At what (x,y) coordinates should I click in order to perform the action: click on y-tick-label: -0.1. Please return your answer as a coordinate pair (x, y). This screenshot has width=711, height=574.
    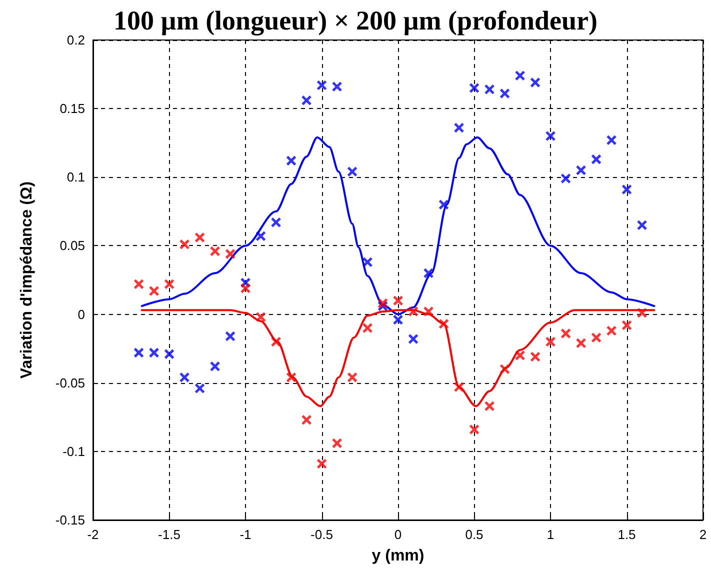
    Looking at the image, I should click on (73, 451).